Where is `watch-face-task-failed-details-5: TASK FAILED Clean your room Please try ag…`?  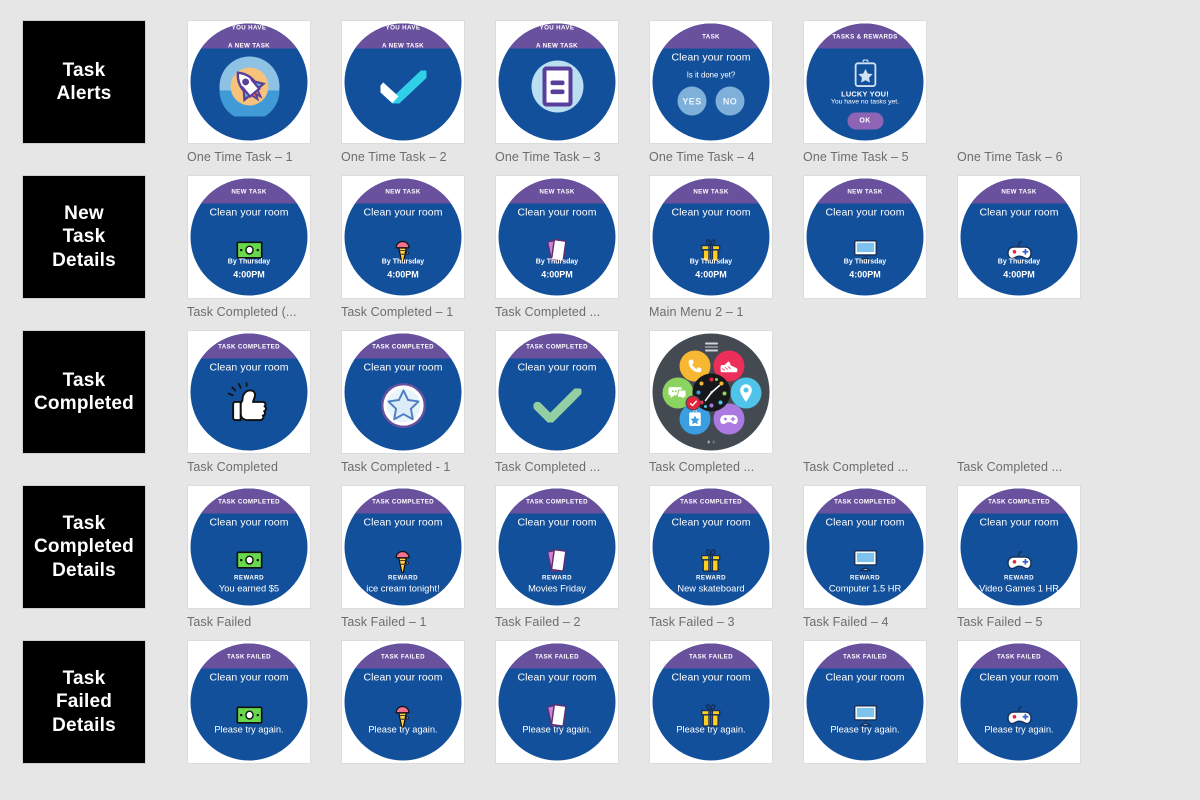
watch-face-task-failed-details-5: TASK FAILED Clean your room Please try ag… is located at coordinates (865, 702).